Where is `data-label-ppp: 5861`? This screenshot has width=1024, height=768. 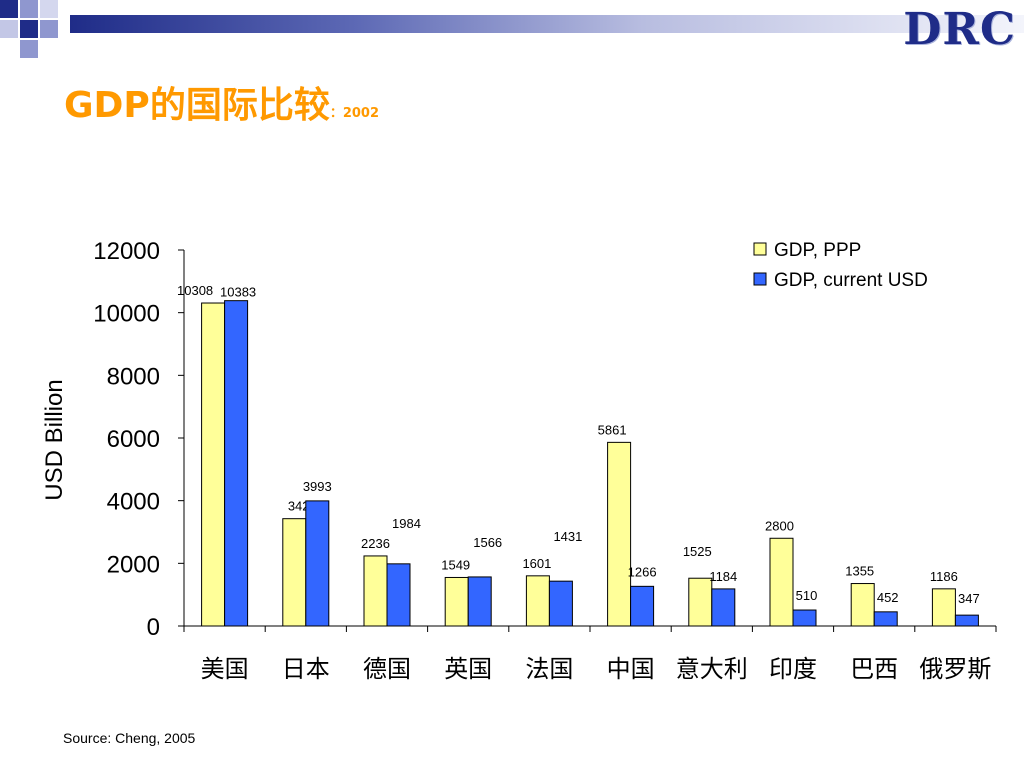
data-label-ppp: 5861 is located at coordinates (612, 429).